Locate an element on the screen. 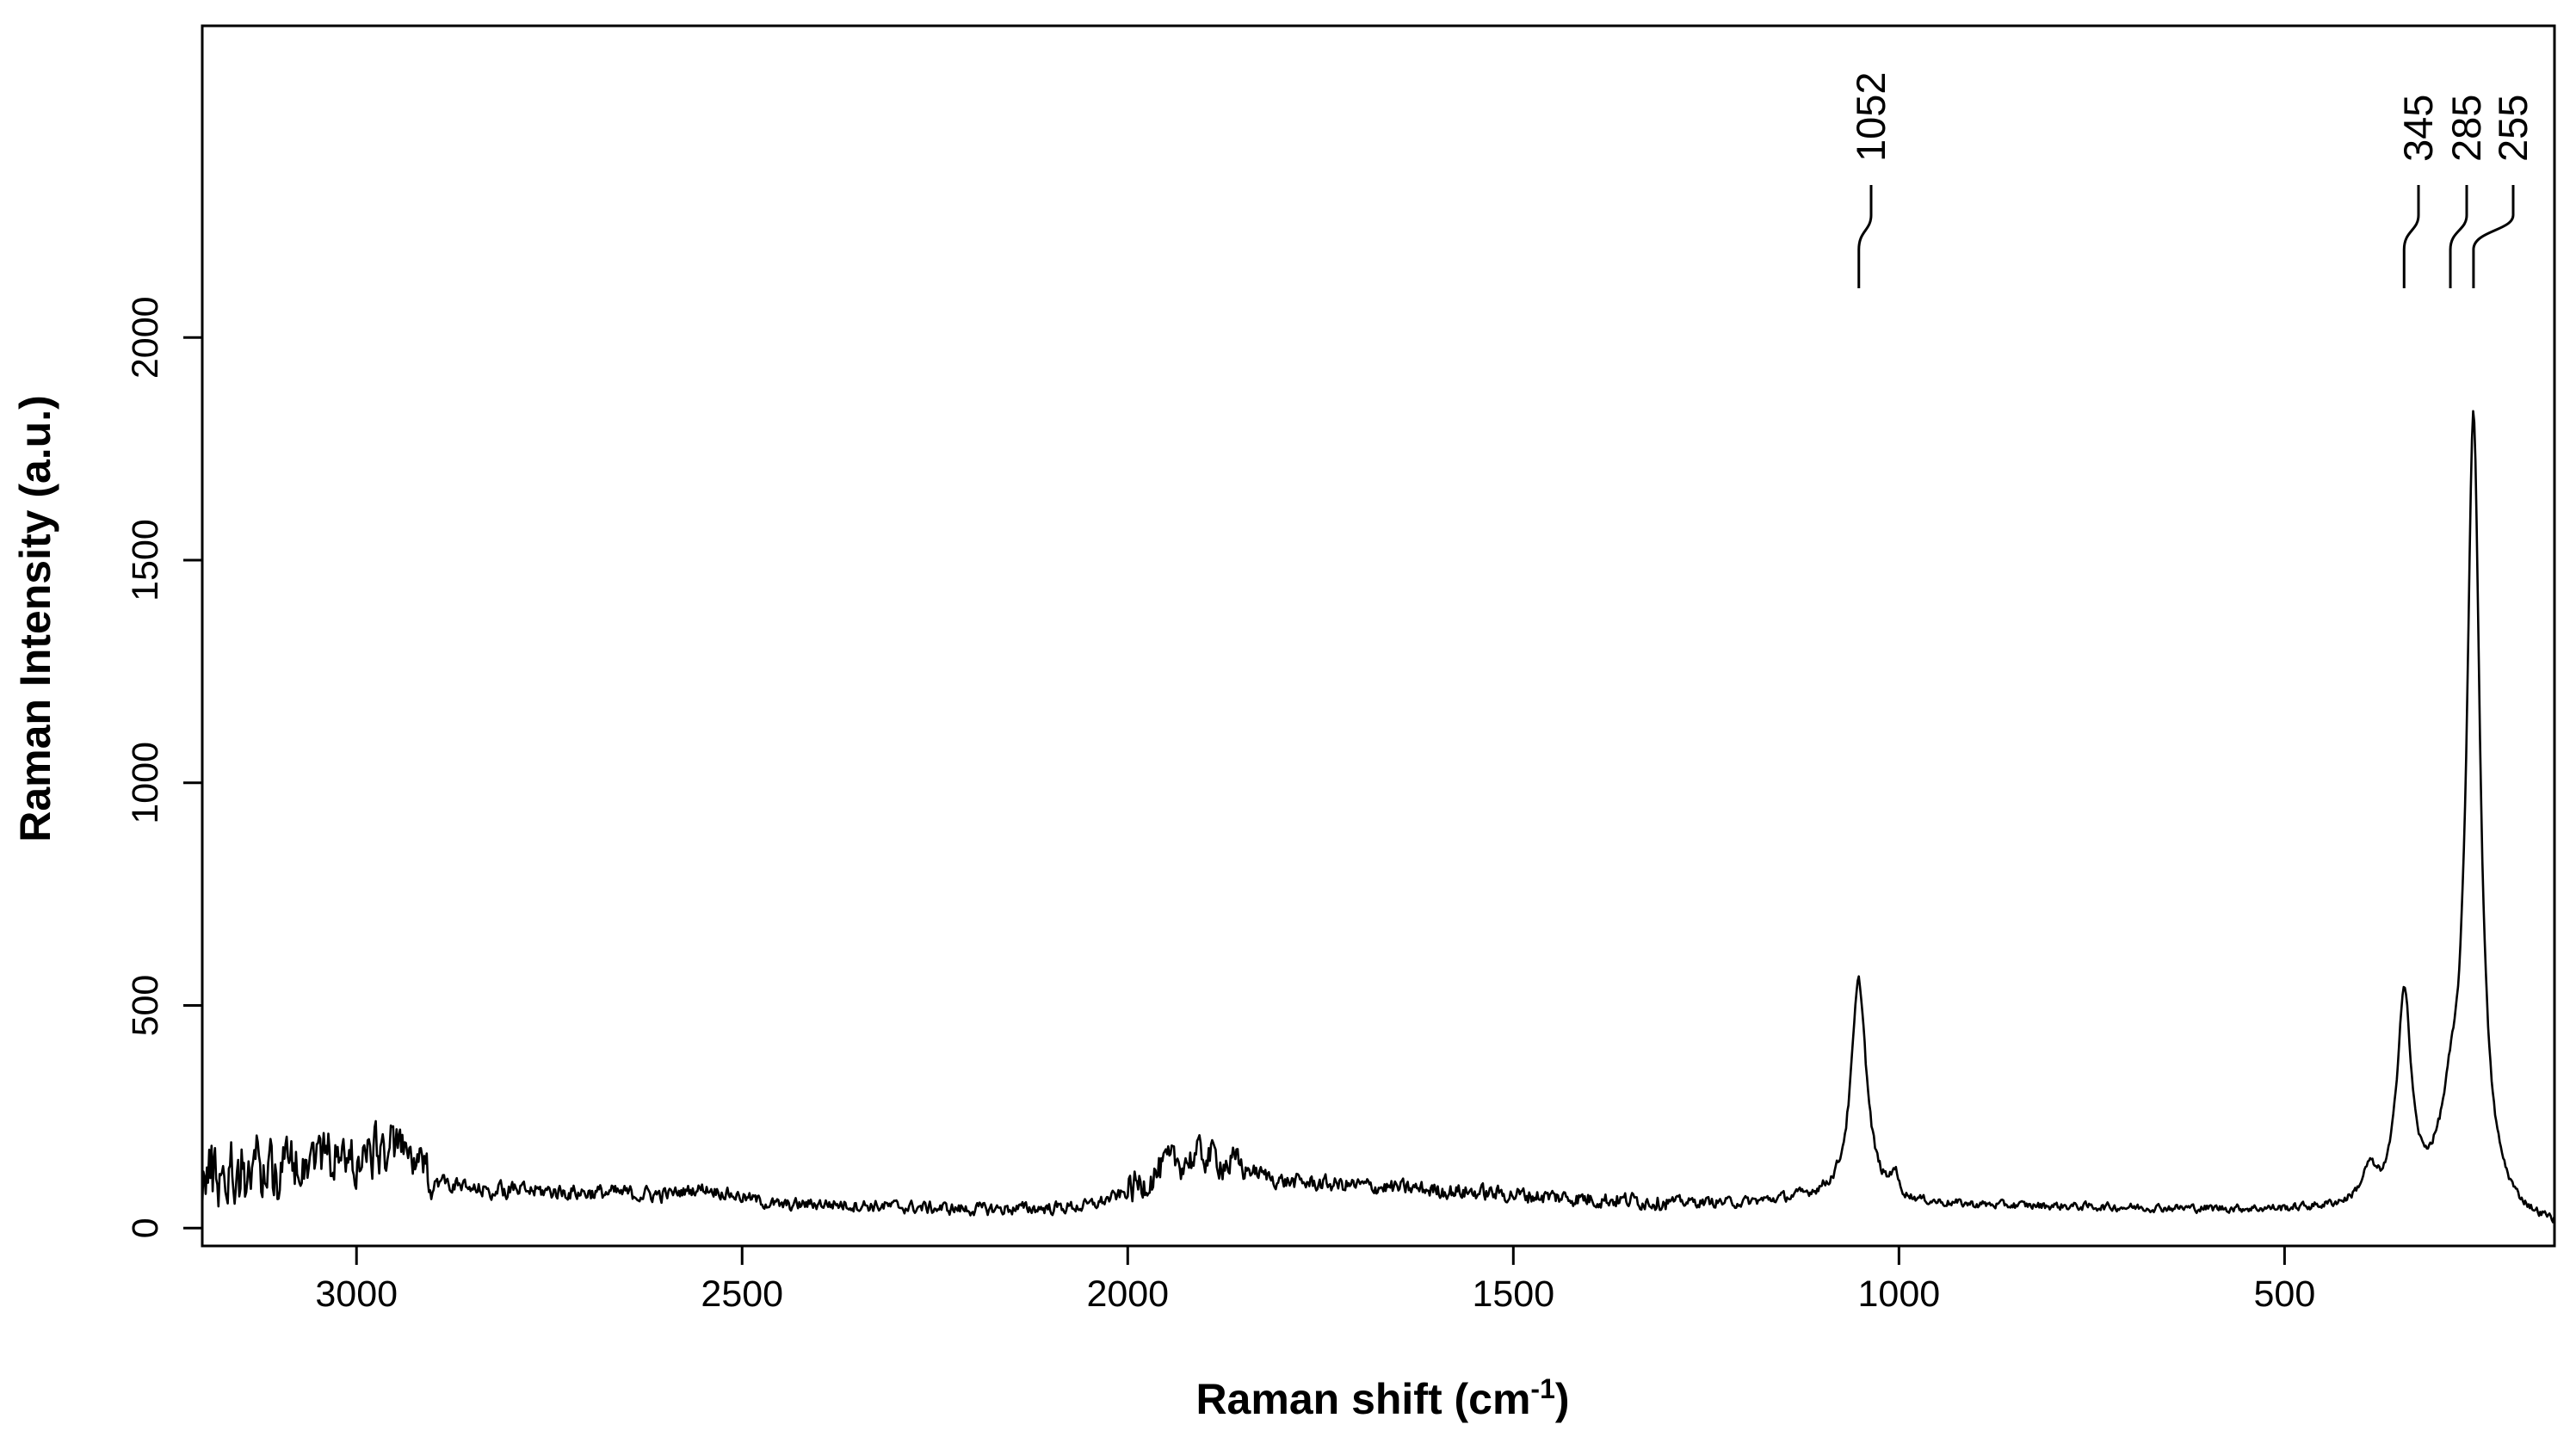  y-tick-label: 500 is located at coordinates (145, 1006).